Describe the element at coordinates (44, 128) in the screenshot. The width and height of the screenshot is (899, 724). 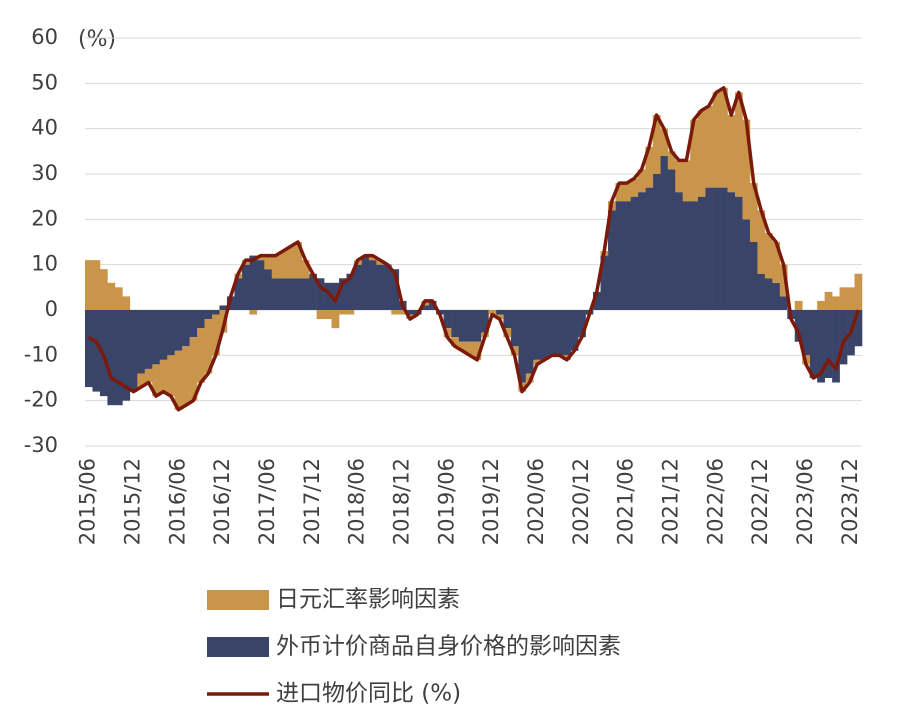
I see `y-tick-label: 40` at that location.